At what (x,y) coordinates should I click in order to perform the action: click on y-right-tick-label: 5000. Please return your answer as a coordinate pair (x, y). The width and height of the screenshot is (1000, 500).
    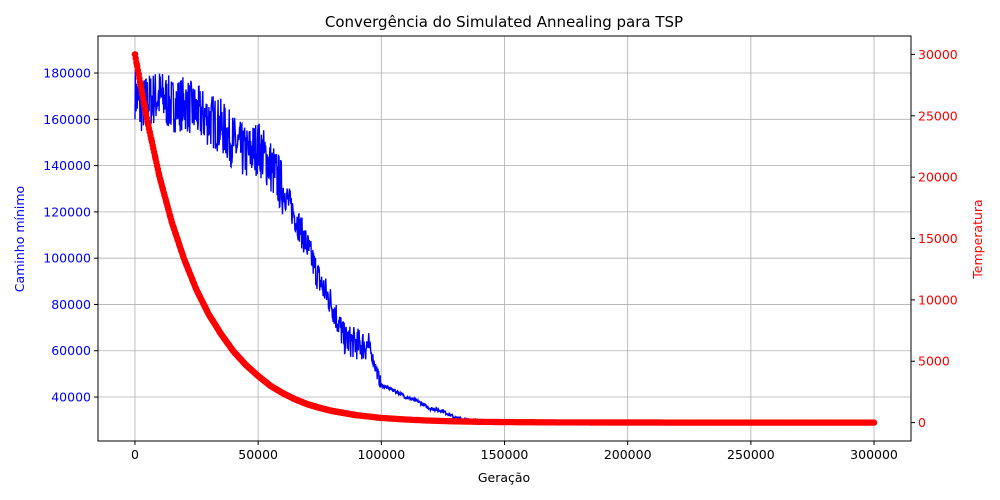
    Looking at the image, I should click on (934, 361).